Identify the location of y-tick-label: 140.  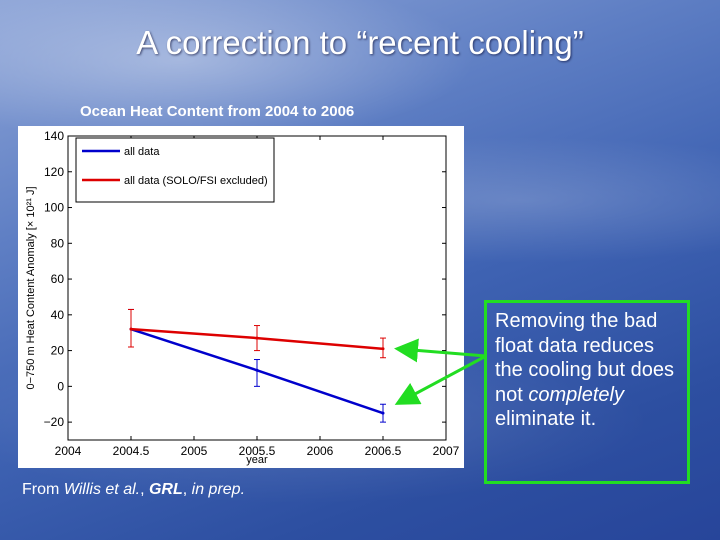
(54, 136).